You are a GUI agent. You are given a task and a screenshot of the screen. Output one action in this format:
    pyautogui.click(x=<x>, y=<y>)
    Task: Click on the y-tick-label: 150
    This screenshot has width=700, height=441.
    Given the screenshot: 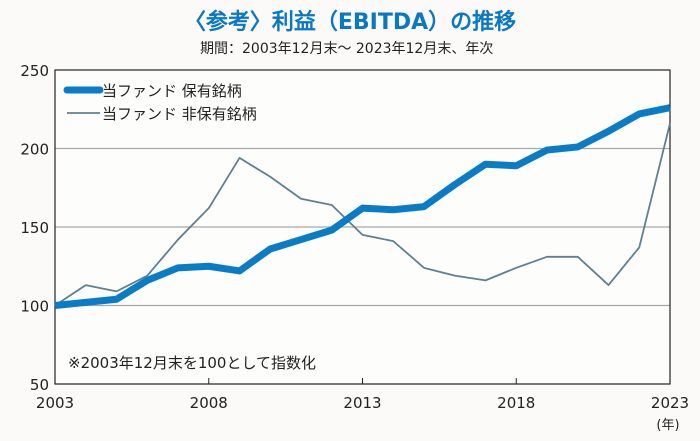 What is the action you would take?
    pyautogui.click(x=34, y=228)
    